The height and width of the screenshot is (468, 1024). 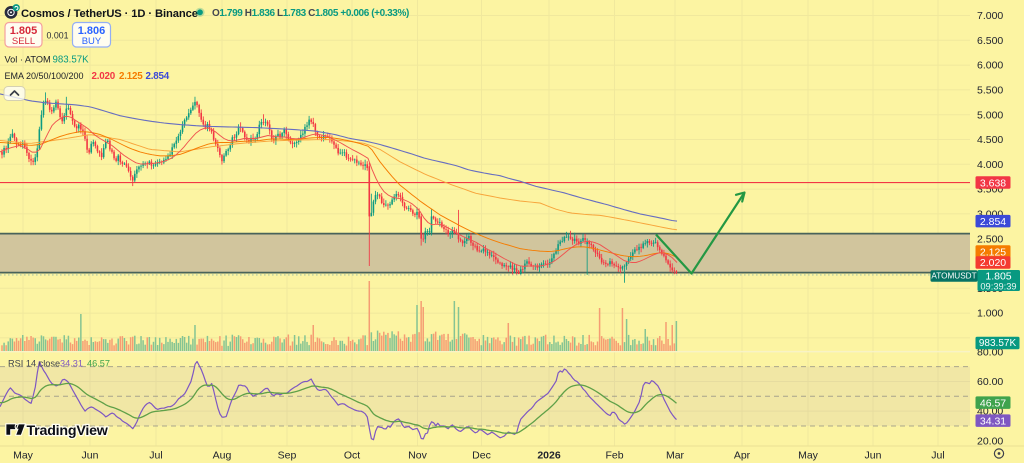 I want to click on svg-text: 80.00, so click(x=990, y=352).